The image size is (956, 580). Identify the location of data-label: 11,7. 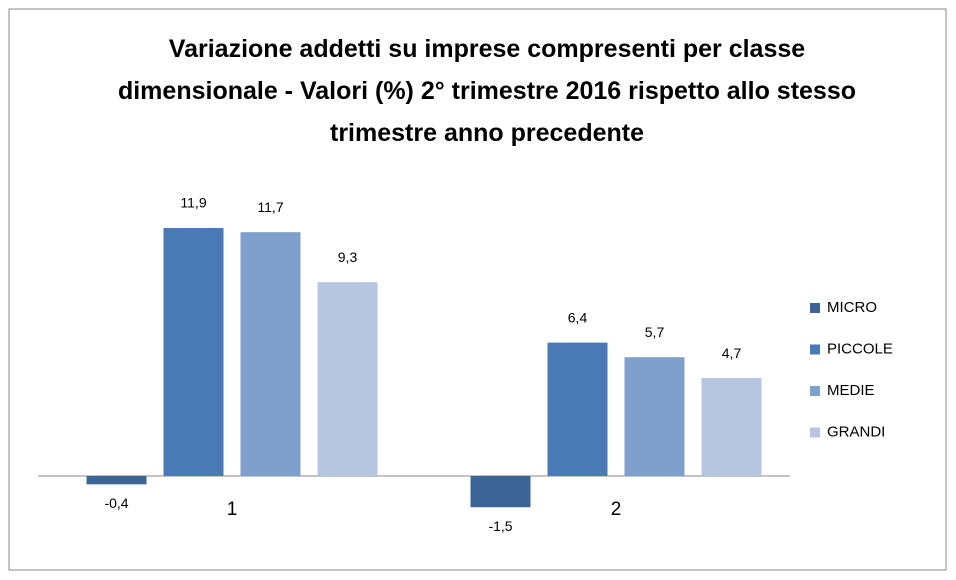
(270, 207).